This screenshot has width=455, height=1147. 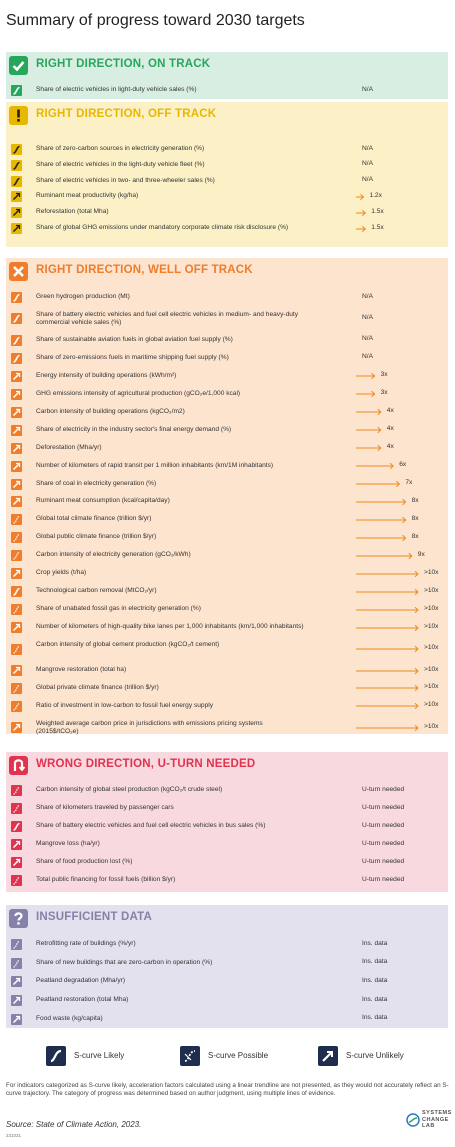 I want to click on indicator-label: Green hydrogen production (Mt), so click(x=83, y=296).